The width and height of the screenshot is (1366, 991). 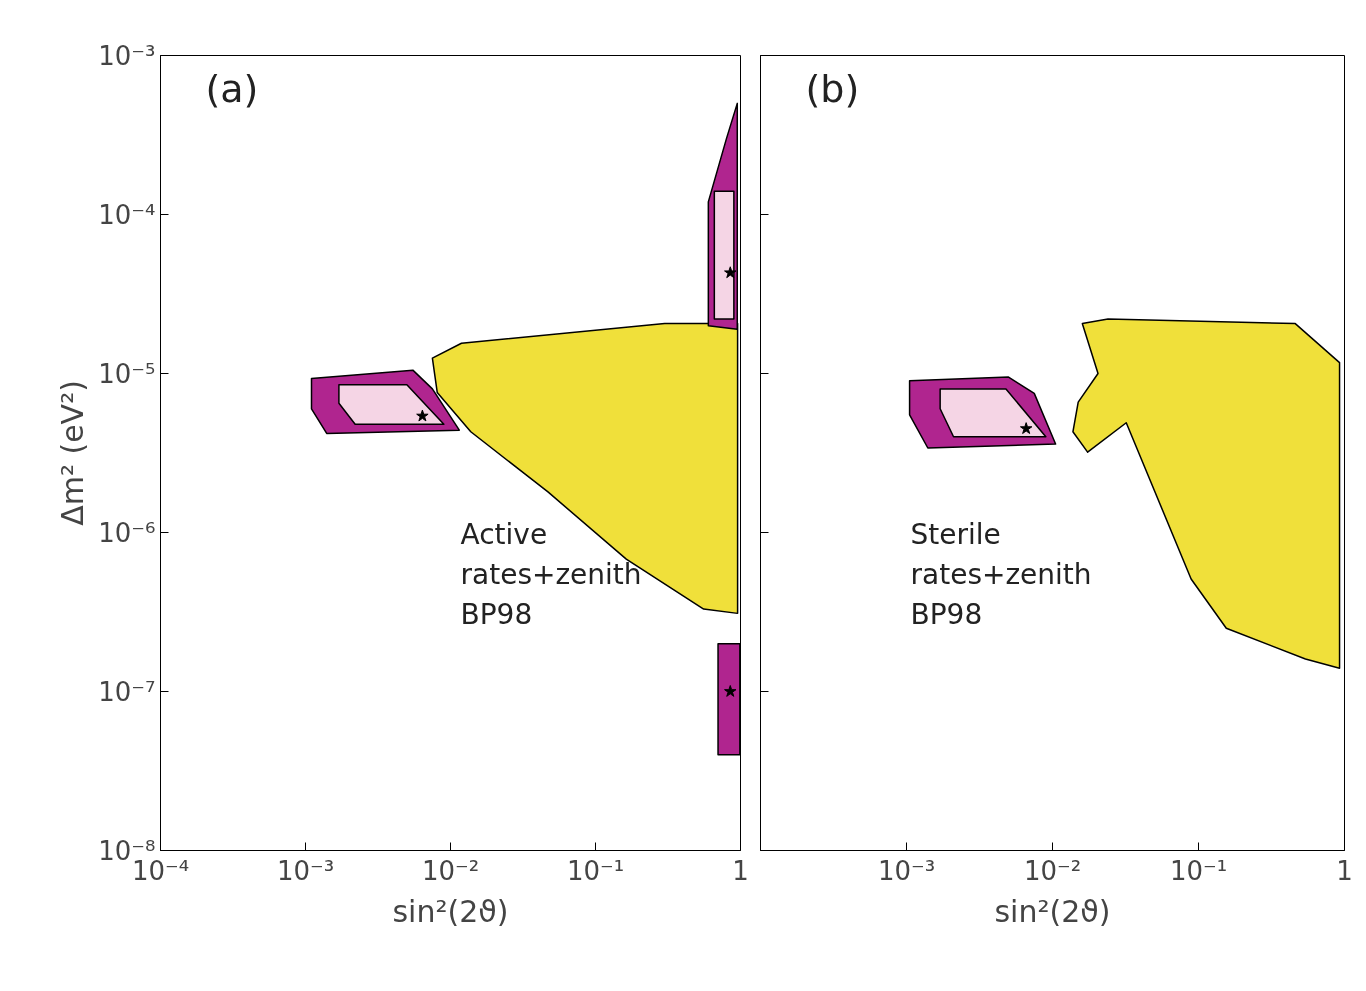 I want to click on y-tick-label: 10⁻³, so click(x=127, y=55).